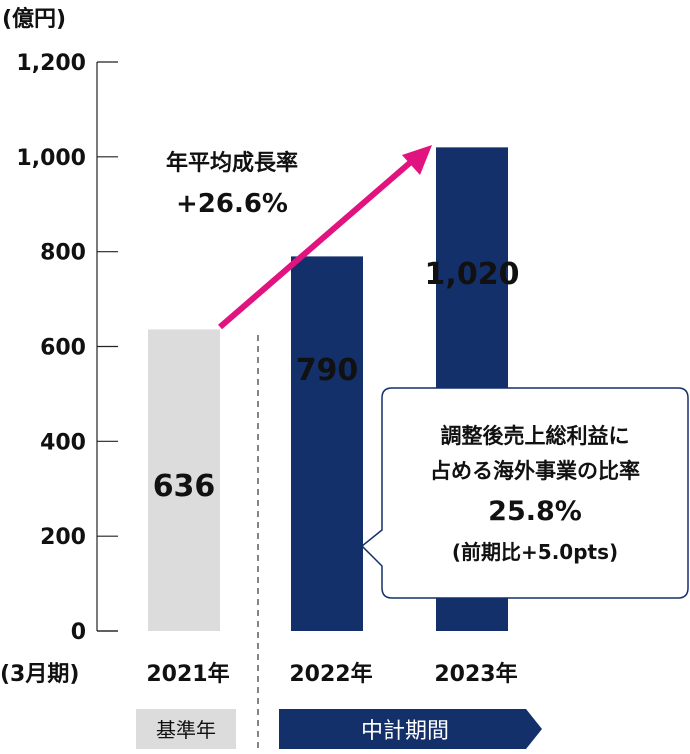 This screenshot has width=690, height=754. What do you see at coordinates (78, 632) in the screenshot?
I see `y-tick-label: 0` at bounding box center [78, 632].